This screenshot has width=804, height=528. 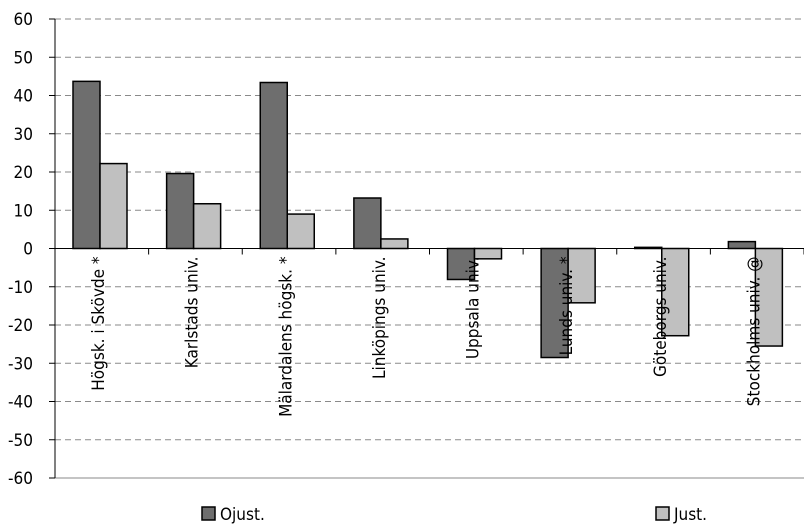 What do you see at coordinates (690, 515) in the screenshot?
I see `legend-label-just: Just.` at bounding box center [690, 515].